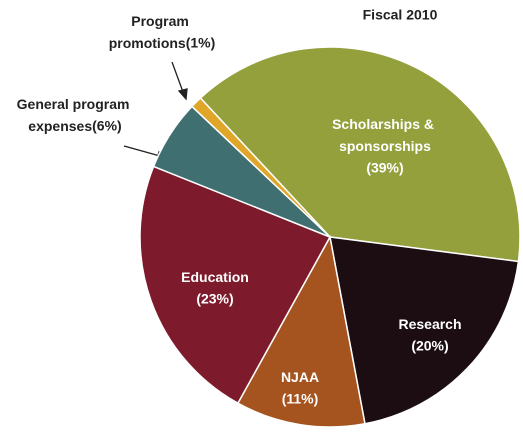 The width and height of the screenshot is (523, 433). I want to click on slice-label: NJAA, so click(300, 377).